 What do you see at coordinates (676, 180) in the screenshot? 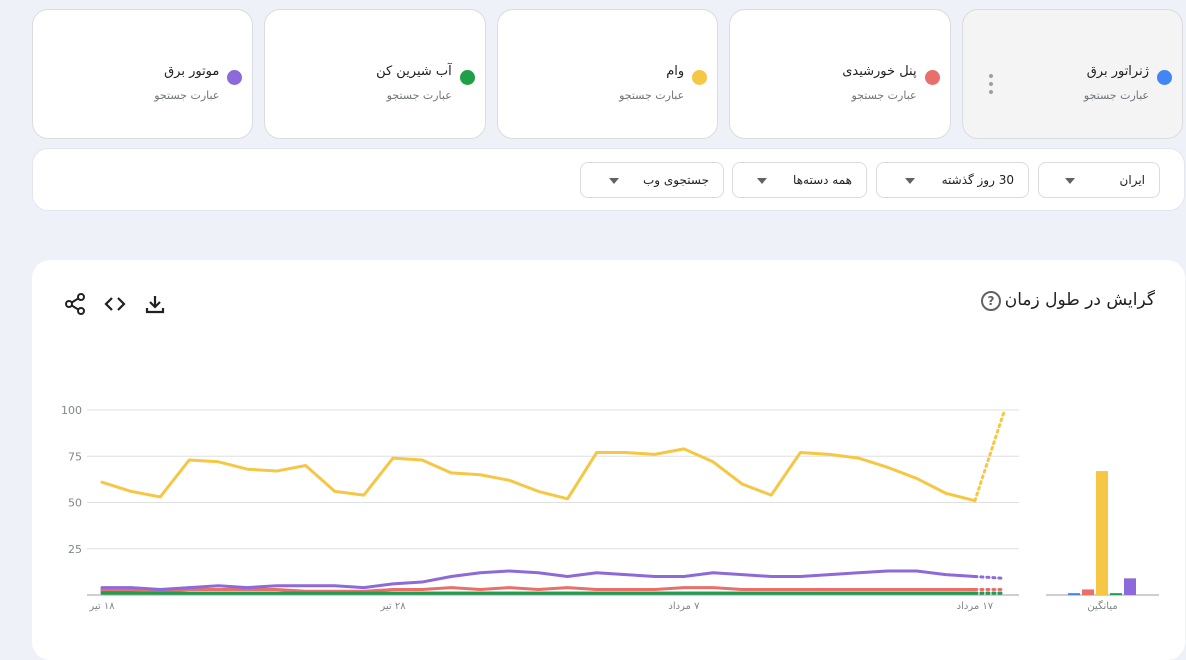
I see `property-filter-label: جستجوی وب` at bounding box center [676, 180].